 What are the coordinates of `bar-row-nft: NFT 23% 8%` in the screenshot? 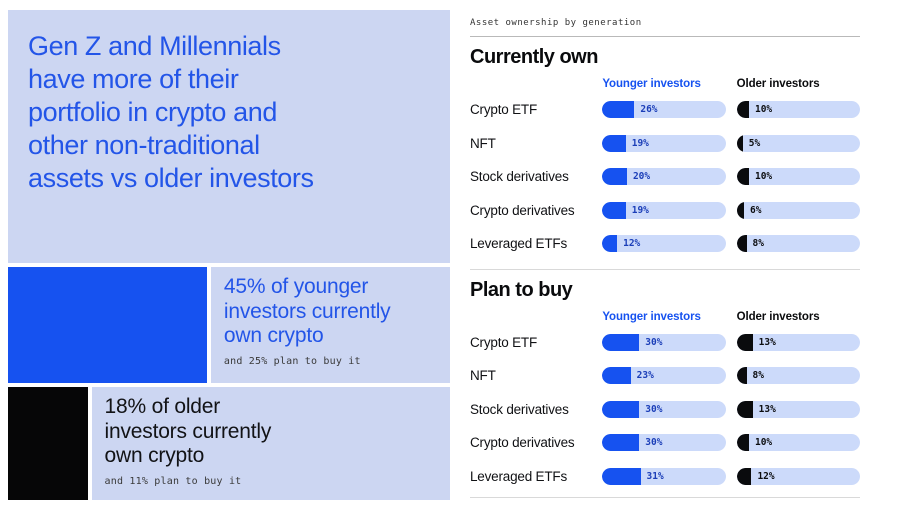 It's located at (665, 376).